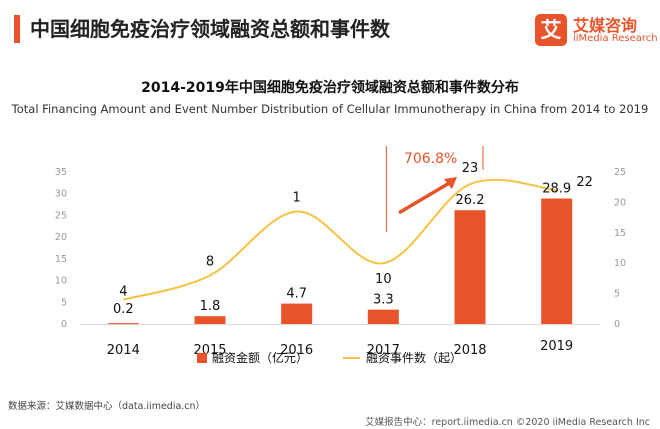  I want to click on line-data-label: 4, so click(123, 292).